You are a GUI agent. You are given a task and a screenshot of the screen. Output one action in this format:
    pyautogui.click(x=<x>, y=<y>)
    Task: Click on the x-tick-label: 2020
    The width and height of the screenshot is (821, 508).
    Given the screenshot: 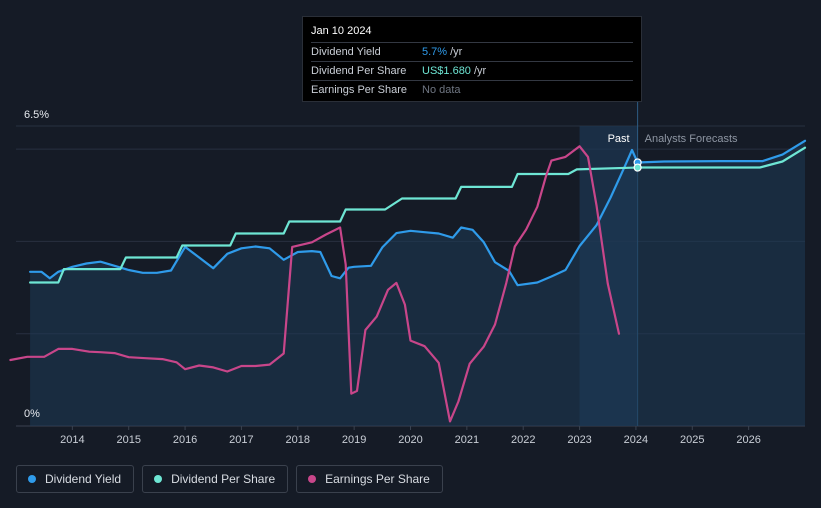 What is the action you would take?
    pyautogui.click(x=410, y=440)
    